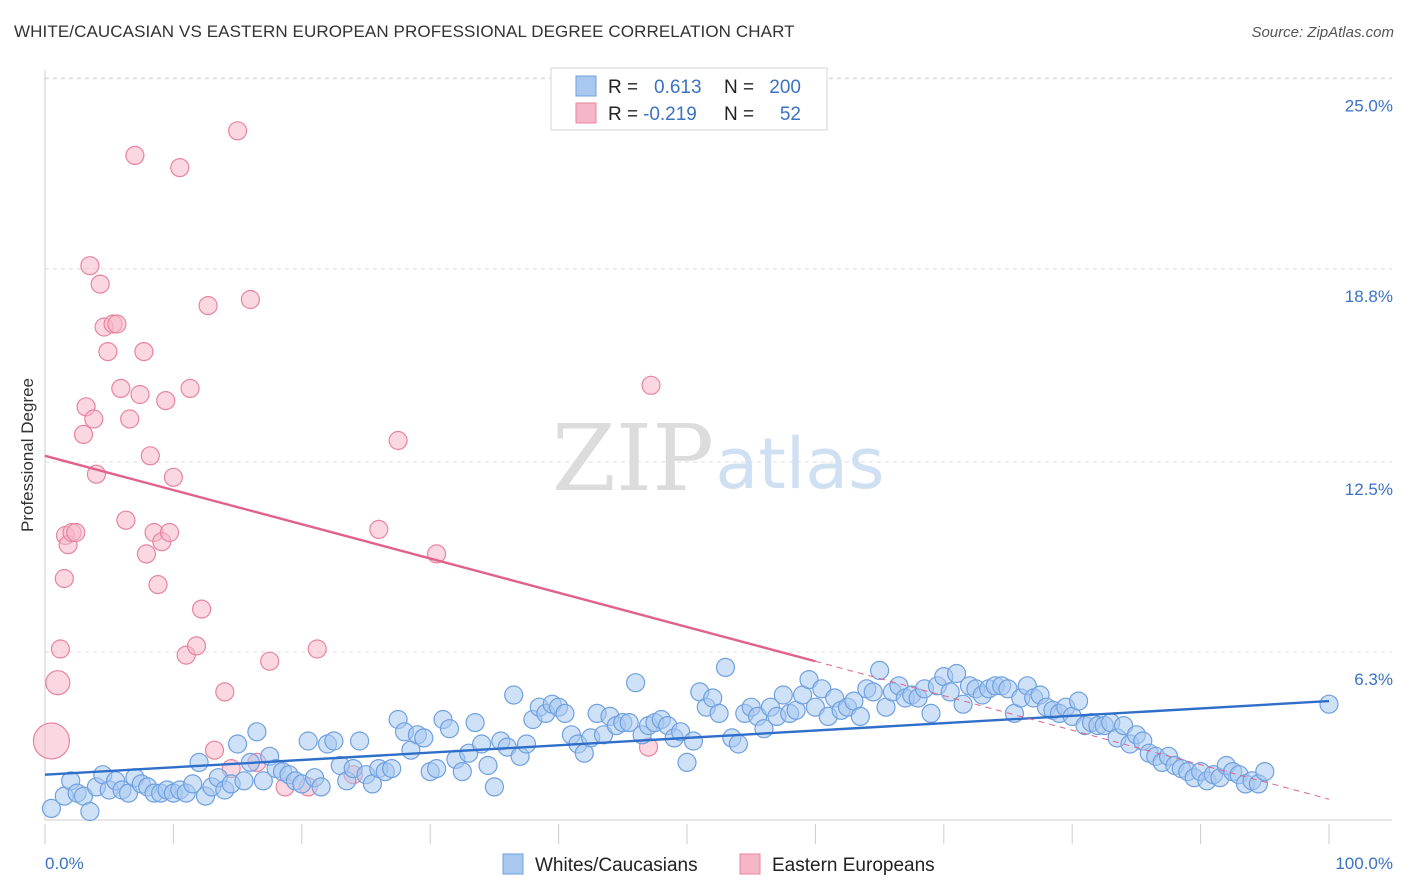 Image resolution: width=1406 pixels, height=892 pixels. I want to click on legend-r-label-1: R =, so click(623, 87).